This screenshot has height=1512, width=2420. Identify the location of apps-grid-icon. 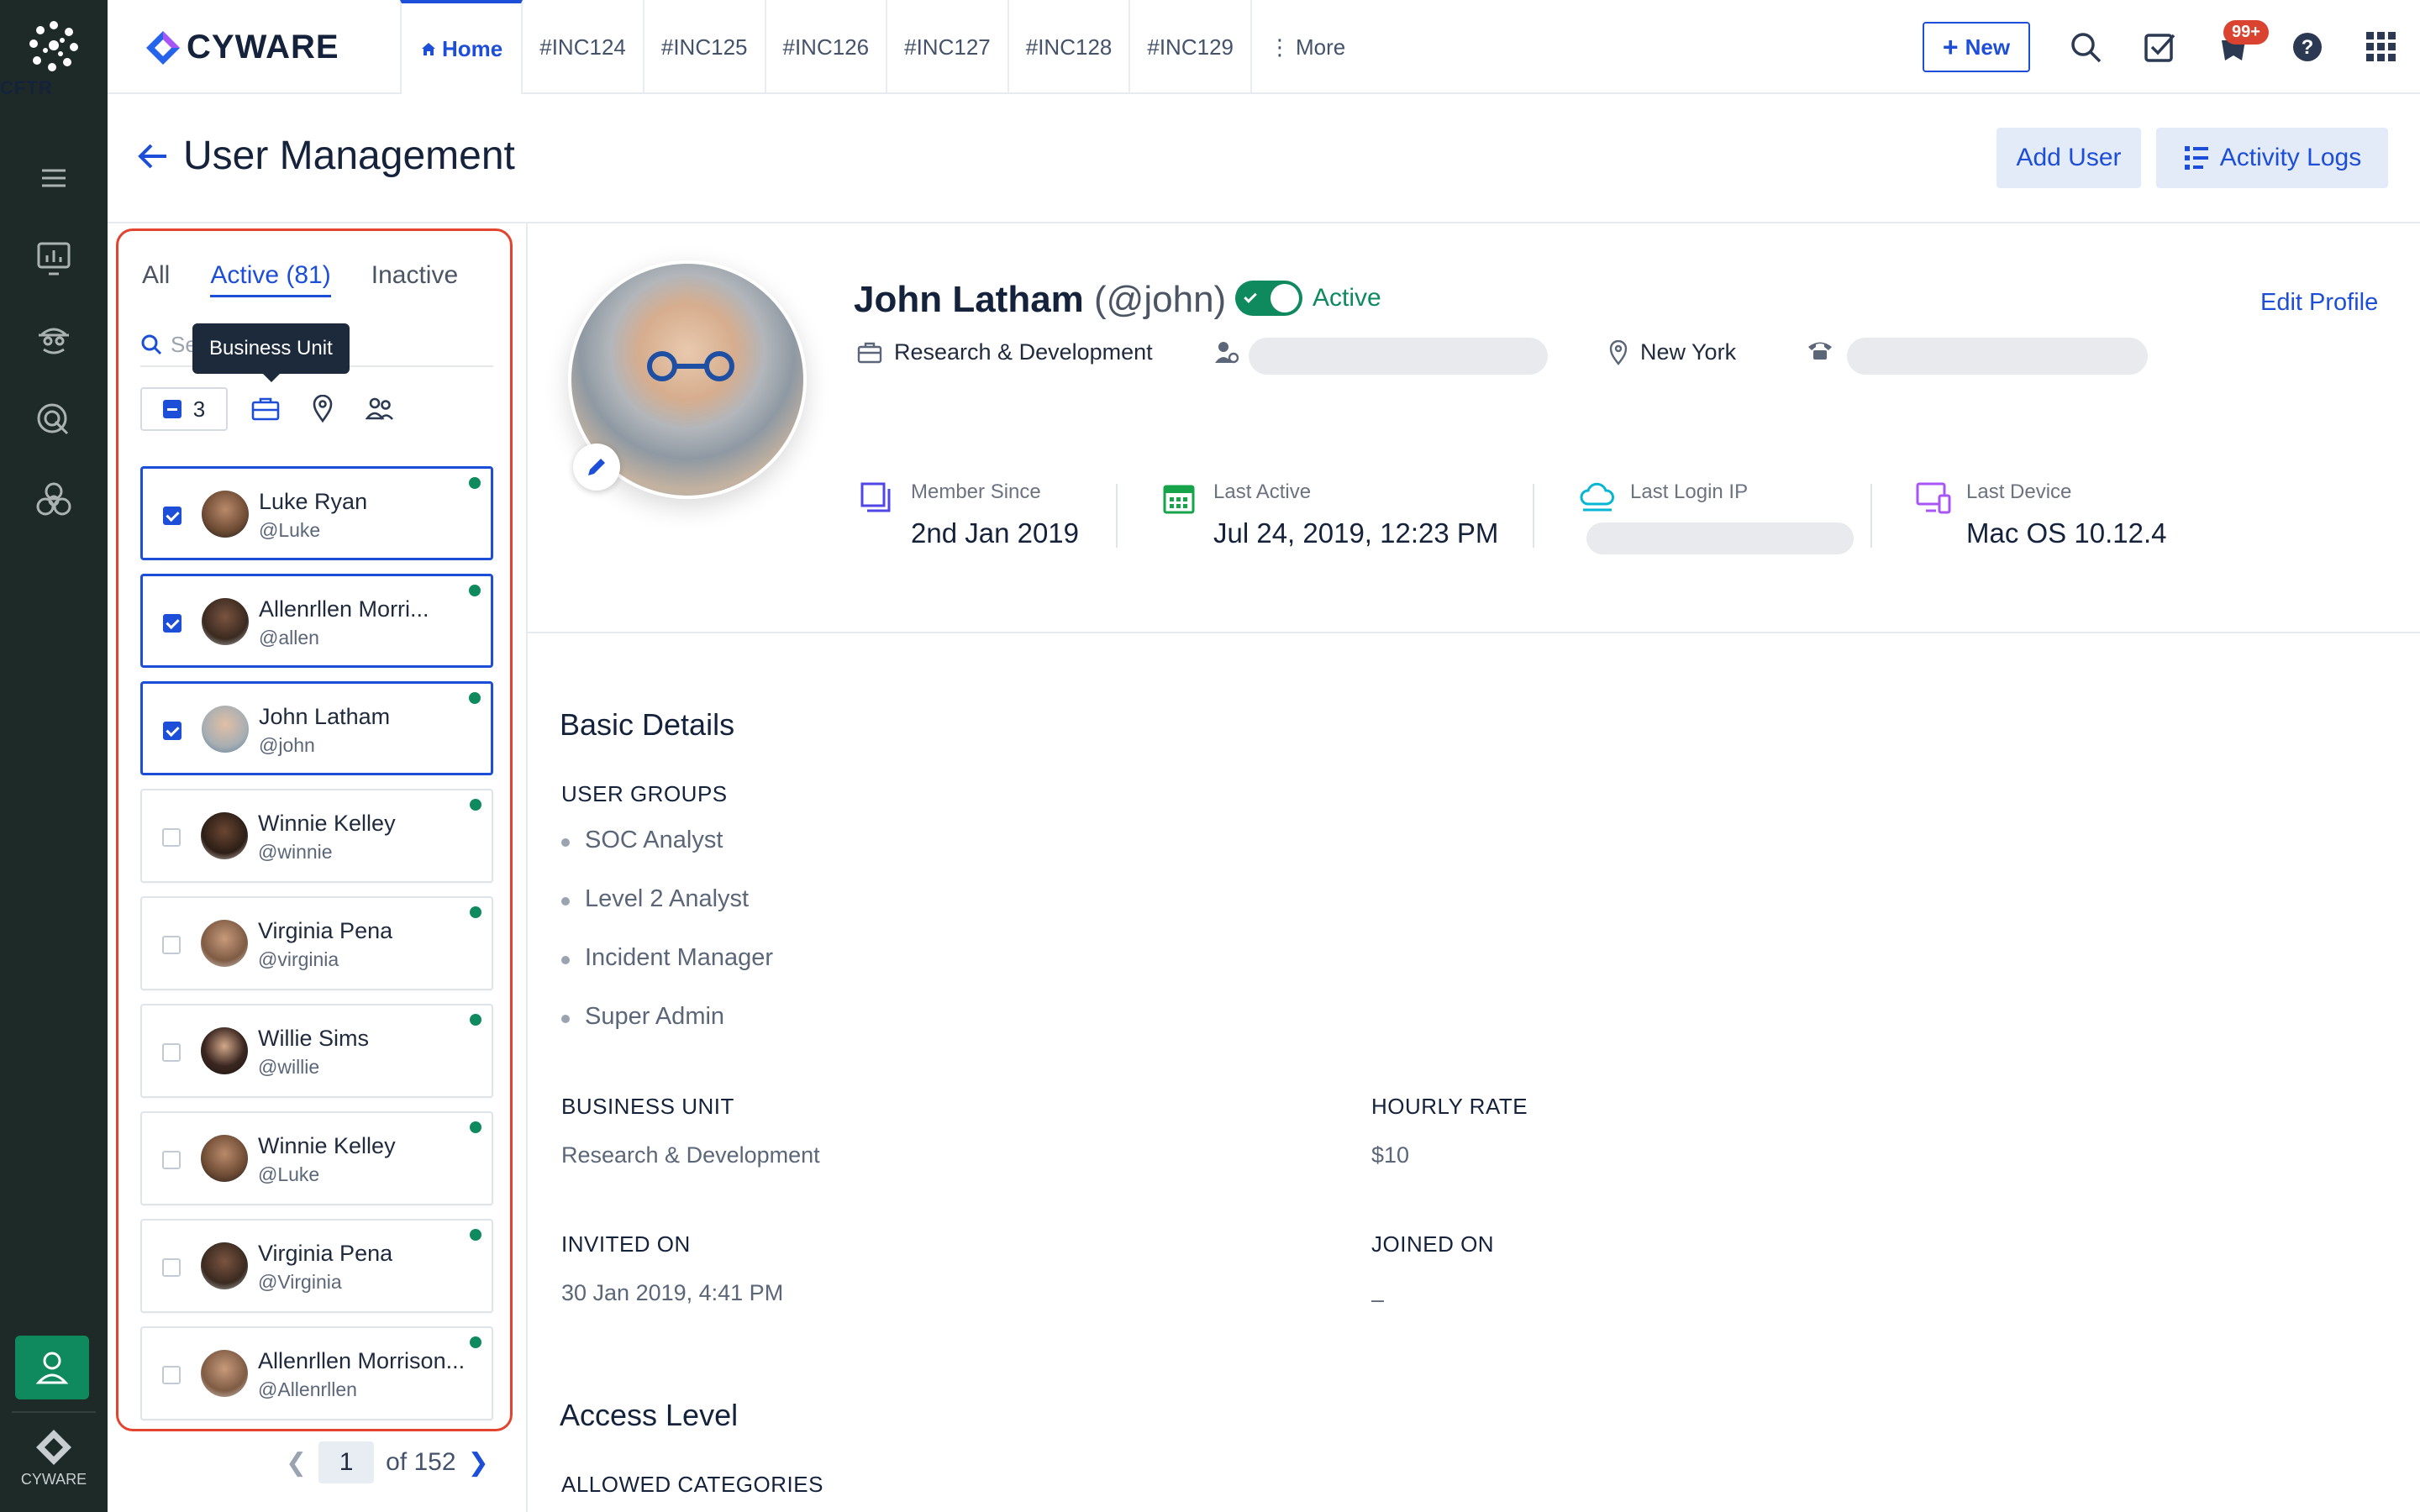
(2382, 47).